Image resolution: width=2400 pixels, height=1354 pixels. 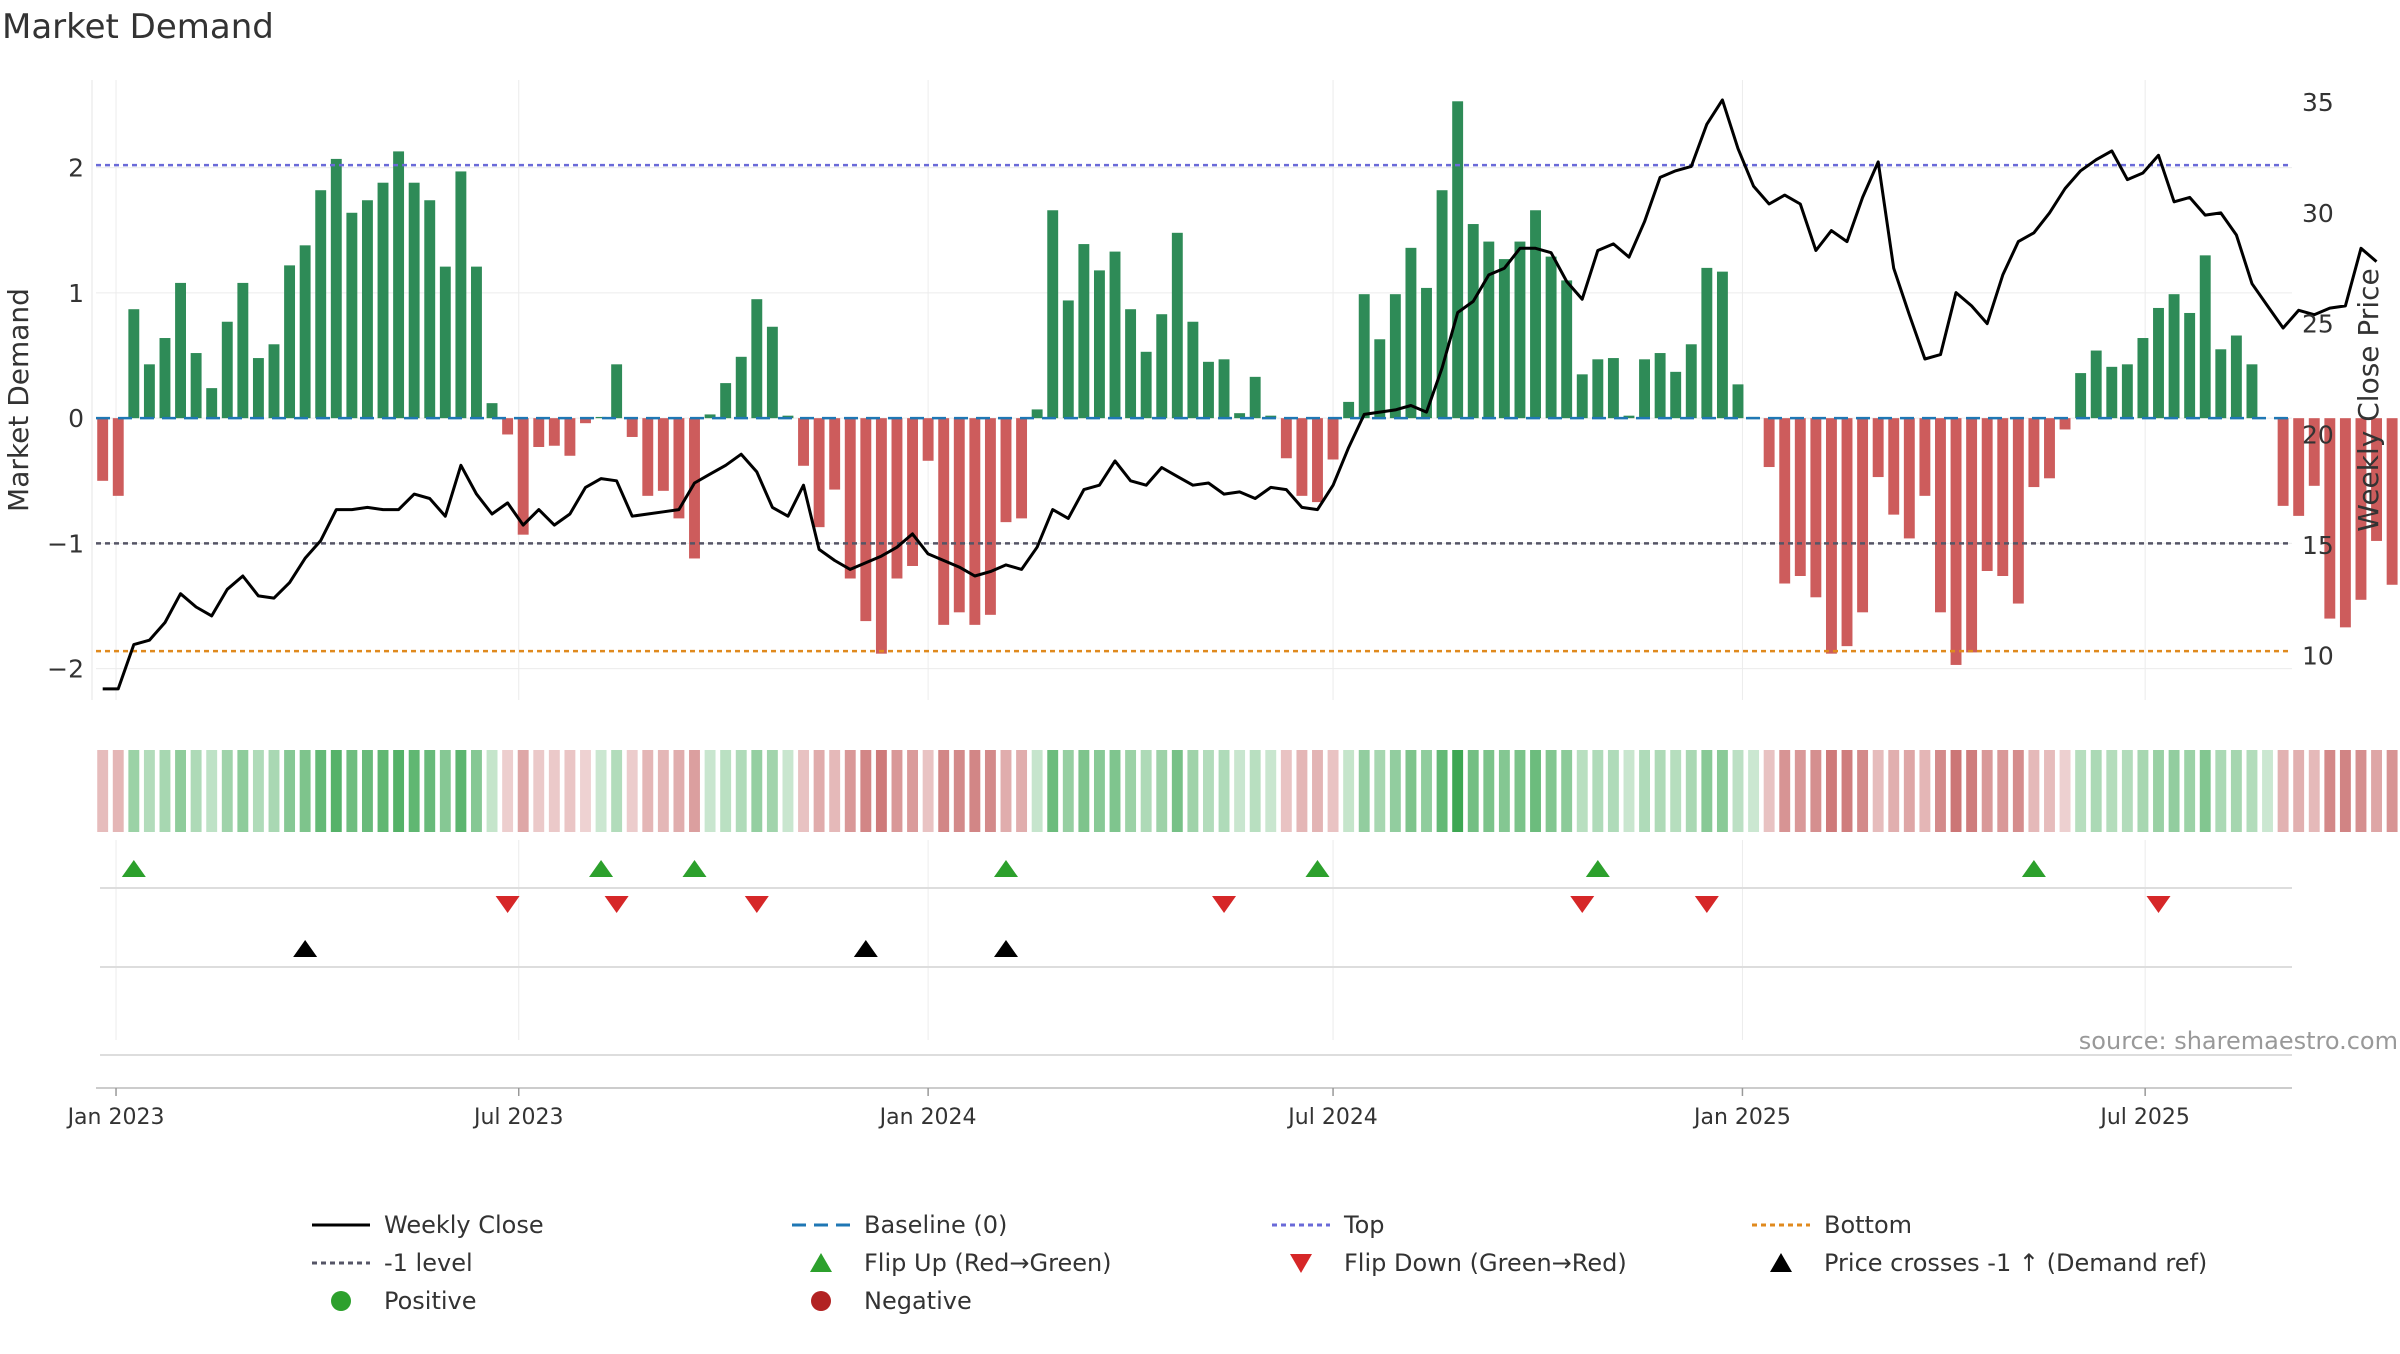 I want to click on event-markers, so click(x=1196, y=958).